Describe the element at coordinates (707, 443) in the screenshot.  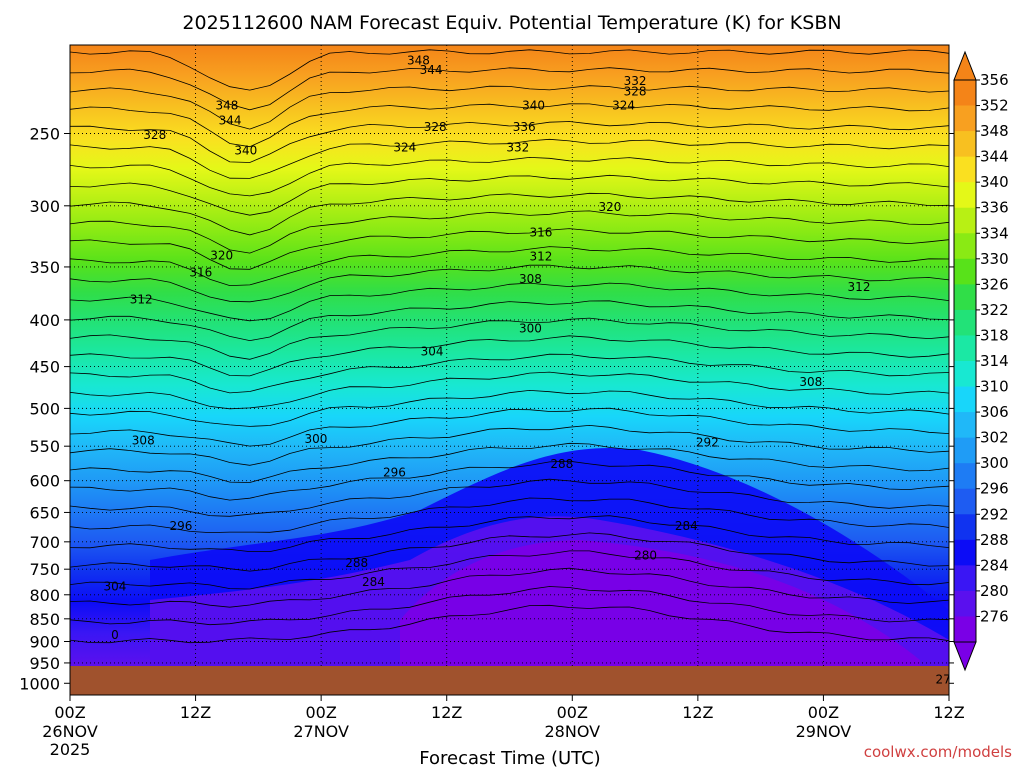
I see `contour-label: 292` at that location.